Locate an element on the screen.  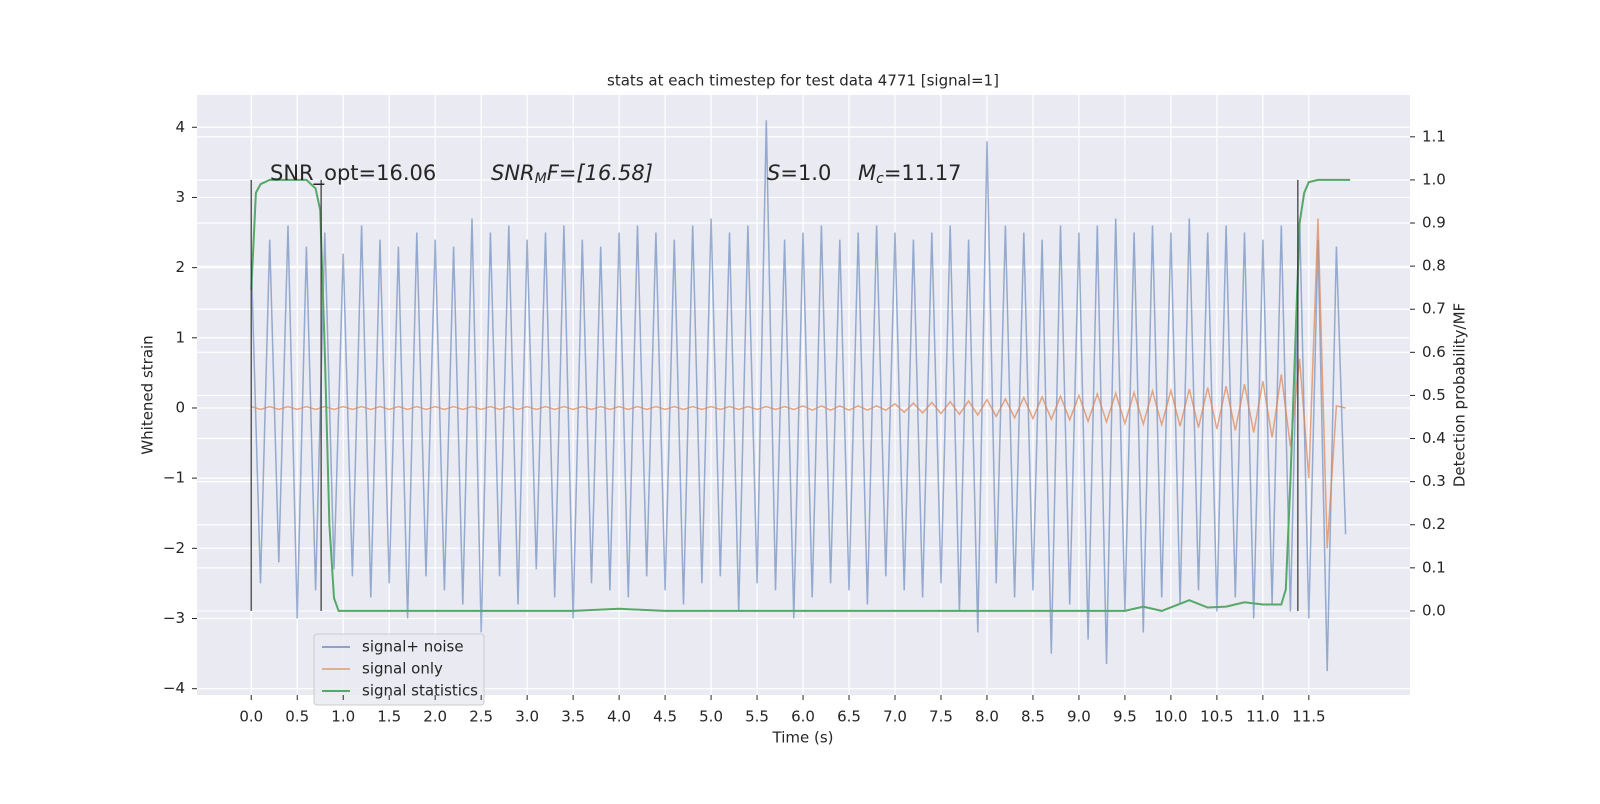
x-tick-label: 1.5 is located at coordinates (389, 717).